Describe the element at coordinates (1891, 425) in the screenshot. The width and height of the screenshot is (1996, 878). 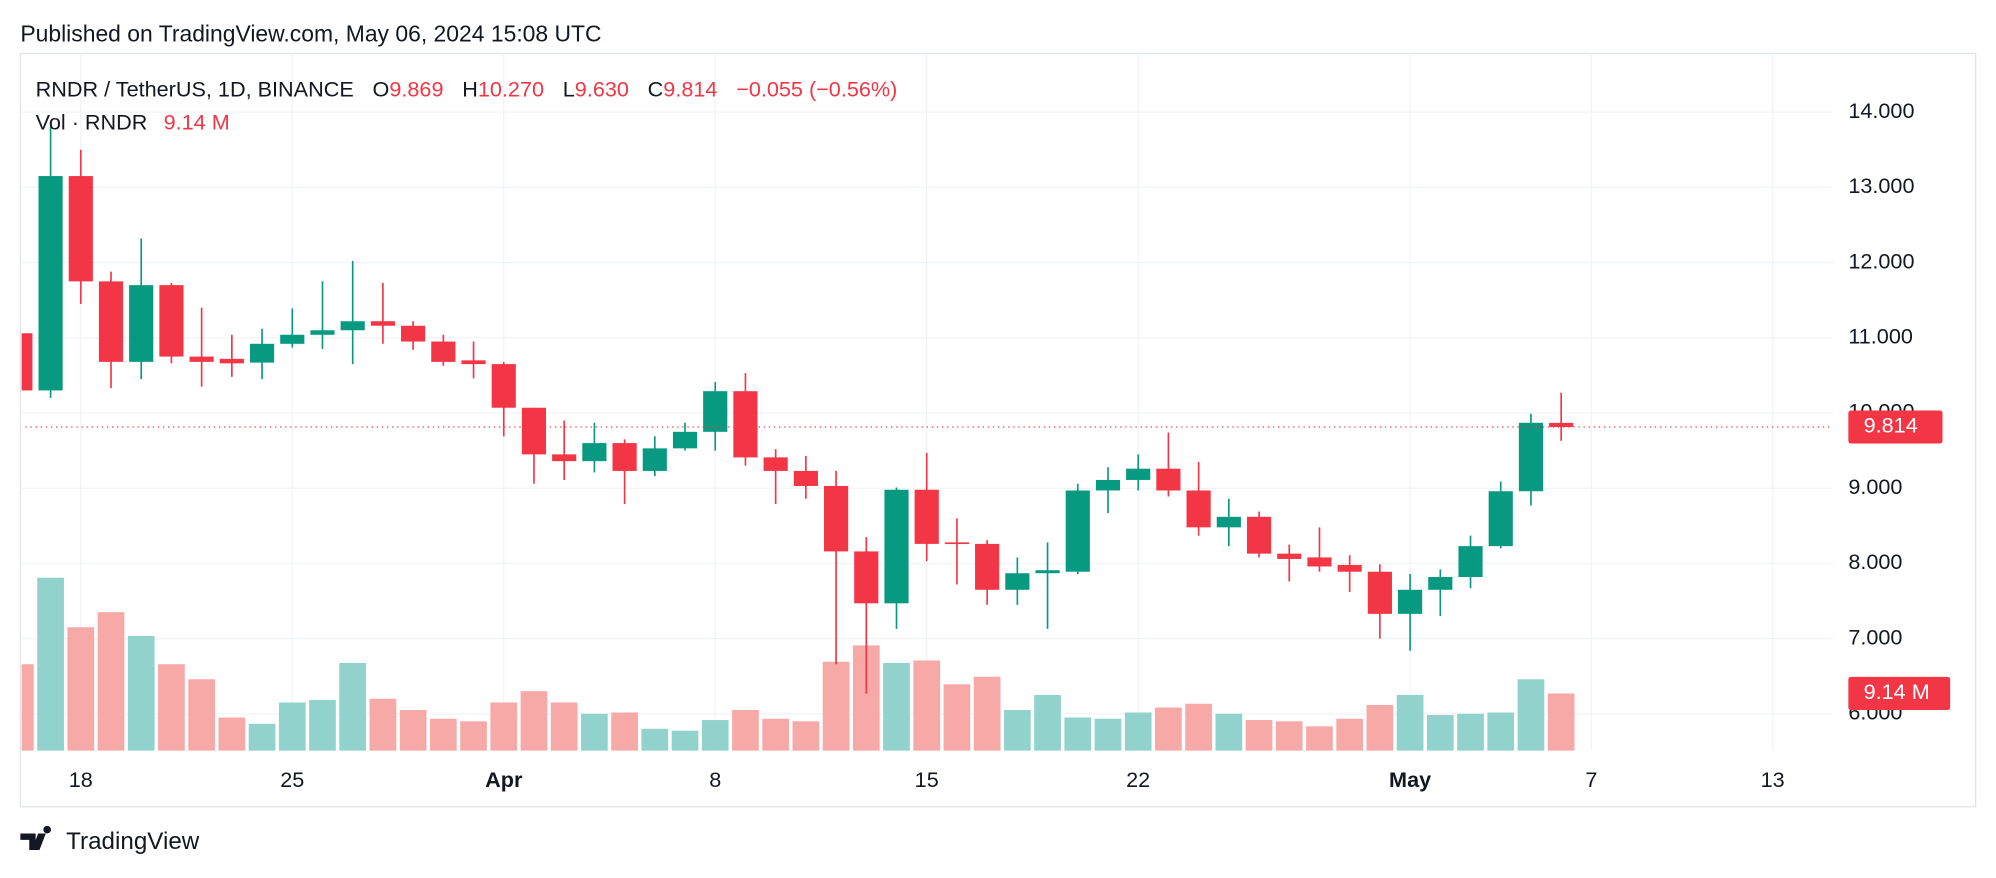
I see `last-price-label: 9.814` at that location.